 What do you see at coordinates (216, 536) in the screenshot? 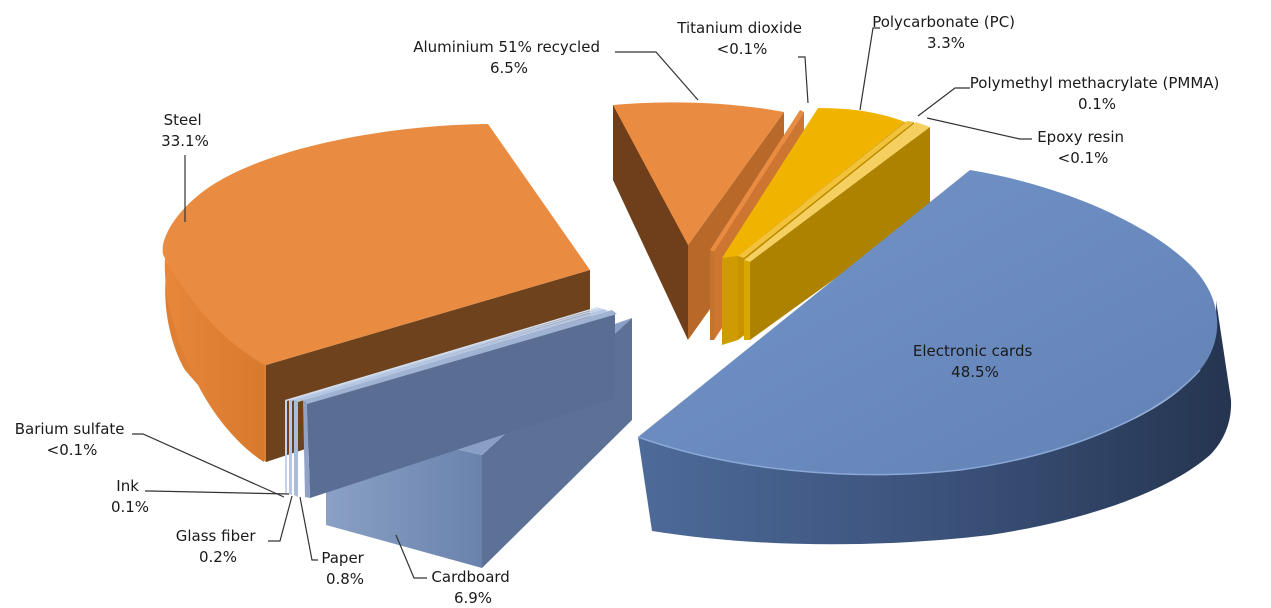
I see `label-glass-fiber-name: Glass fiber` at bounding box center [216, 536].